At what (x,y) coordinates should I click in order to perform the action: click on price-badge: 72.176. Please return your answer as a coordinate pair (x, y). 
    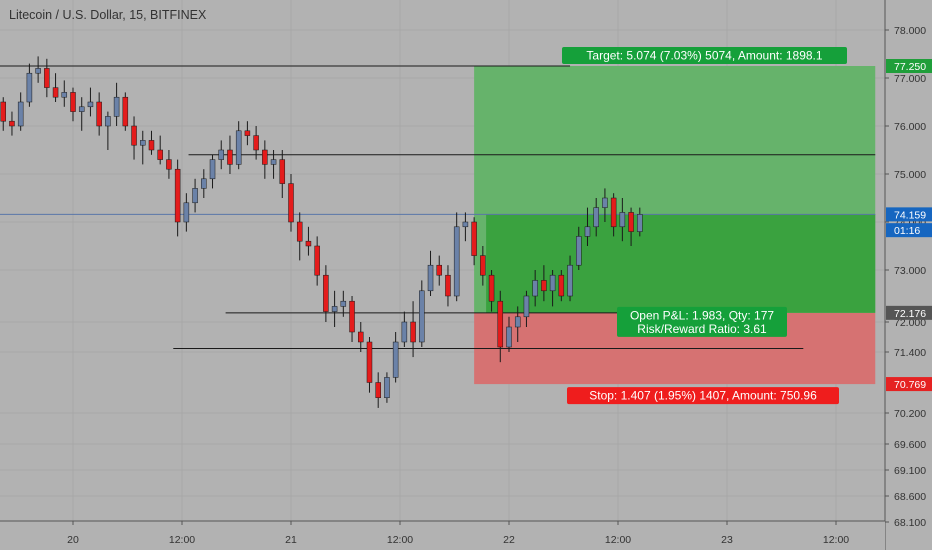
    Looking at the image, I should click on (910, 314).